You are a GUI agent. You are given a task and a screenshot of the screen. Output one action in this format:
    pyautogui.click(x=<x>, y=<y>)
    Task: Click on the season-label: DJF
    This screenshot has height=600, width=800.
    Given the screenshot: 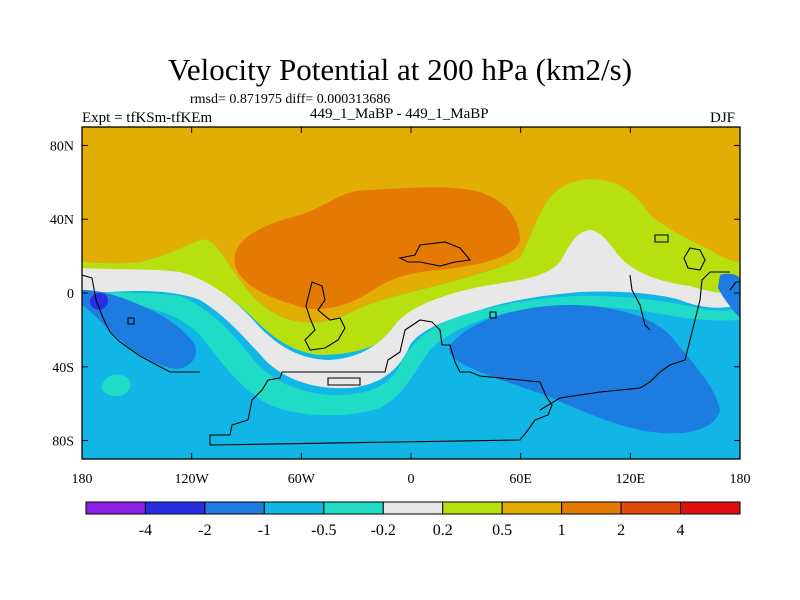 What is the action you would take?
    pyautogui.click(x=723, y=118)
    